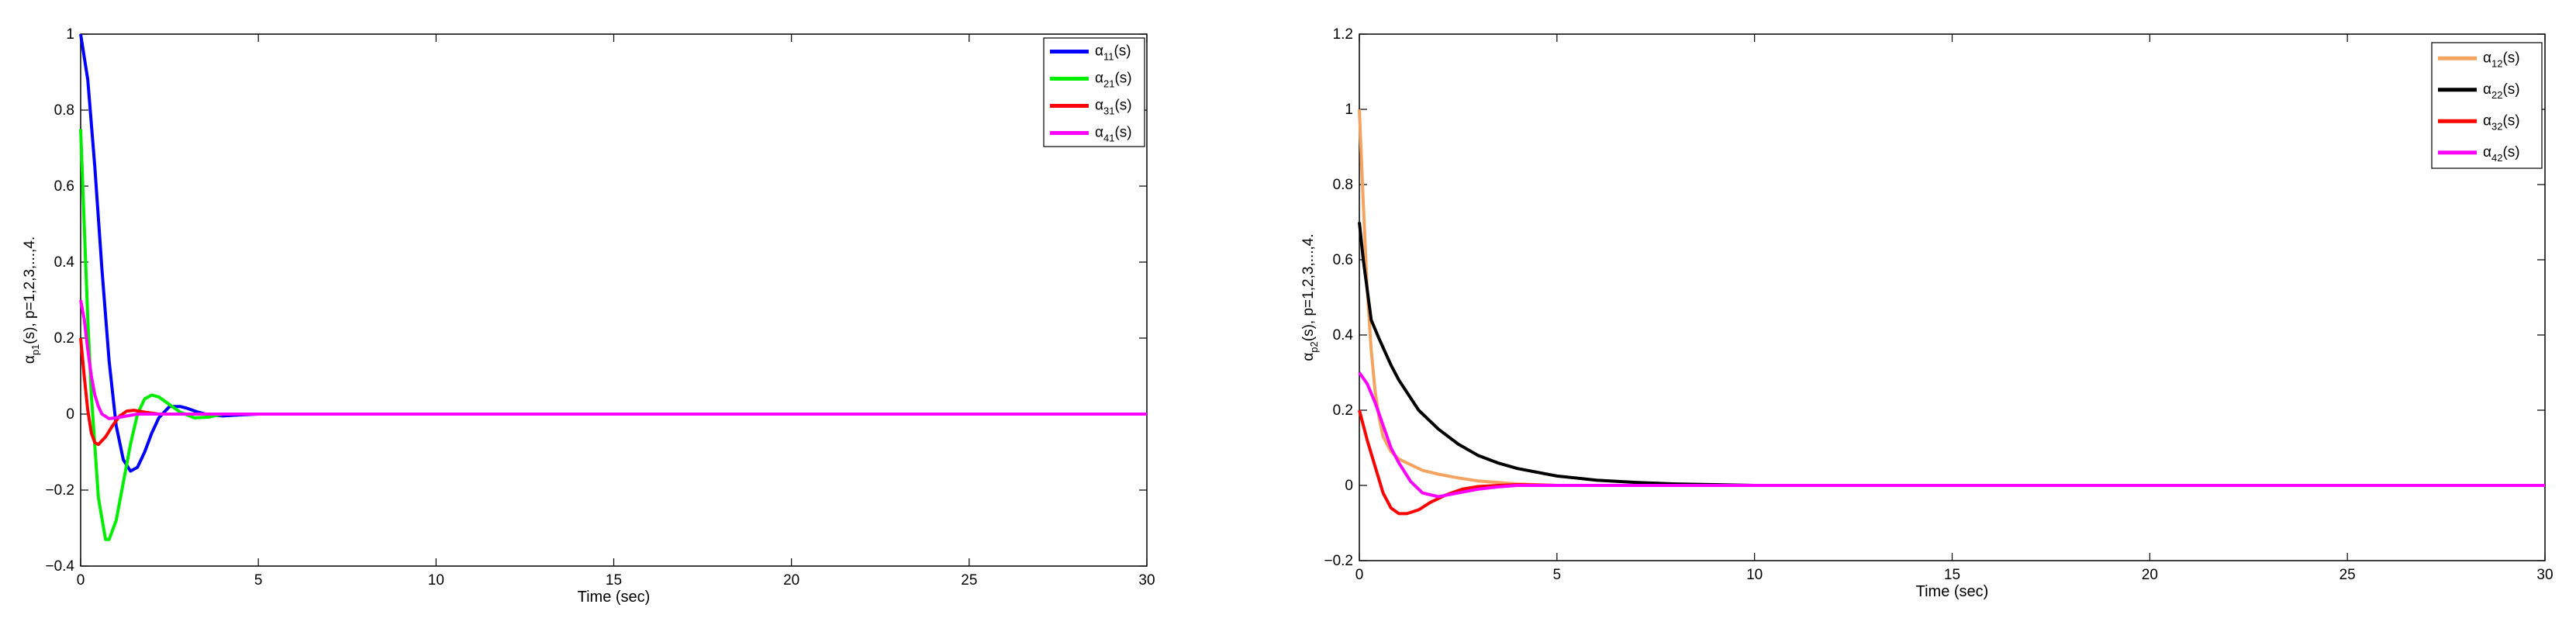 The width and height of the screenshot is (2576, 625). I want to click on legend-label: α41(s), so click(1113, 134).